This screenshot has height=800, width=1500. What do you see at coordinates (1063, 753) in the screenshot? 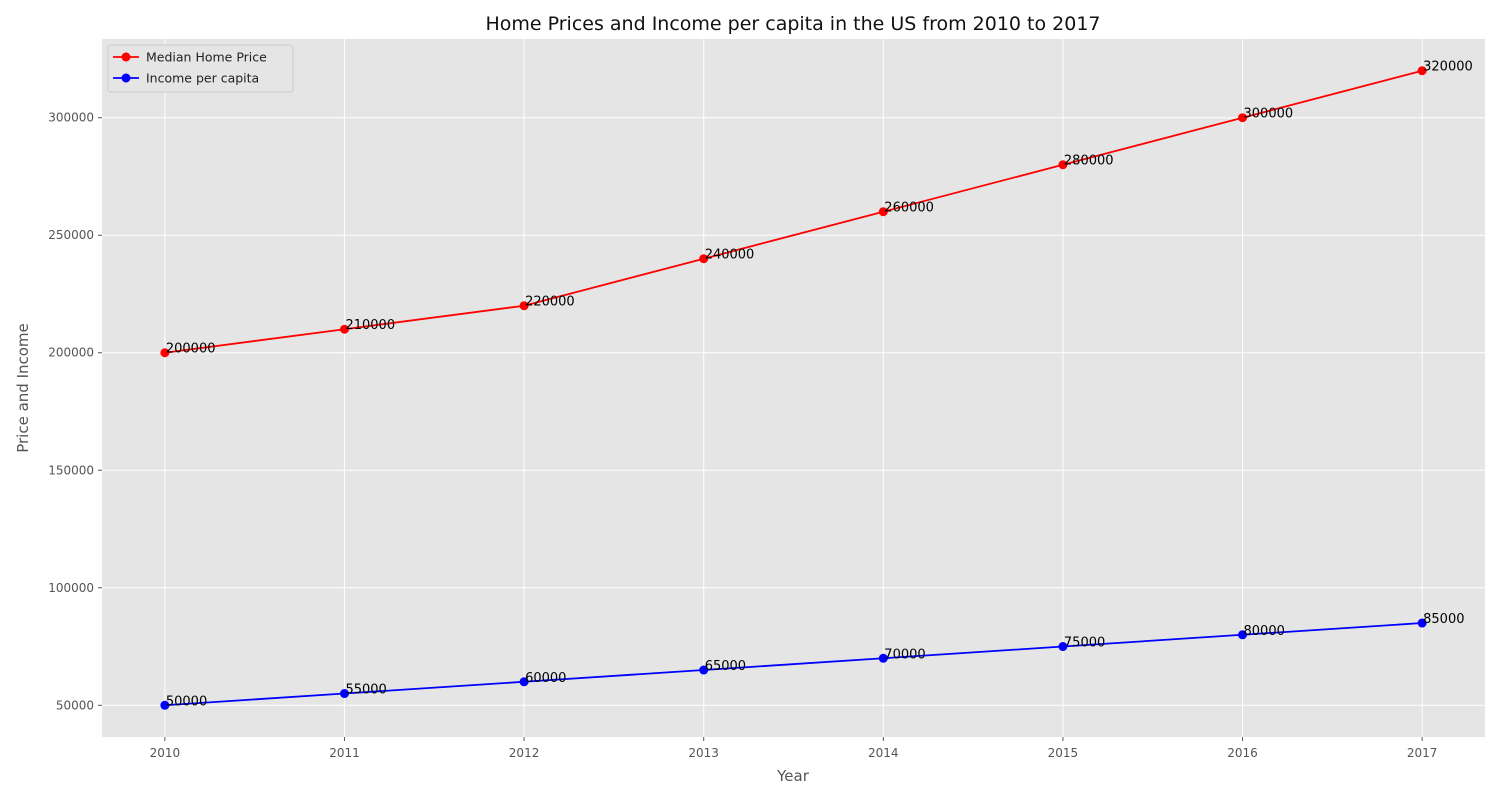
I see `x-tick-label: 2015` at bounding box center [1063, 753].